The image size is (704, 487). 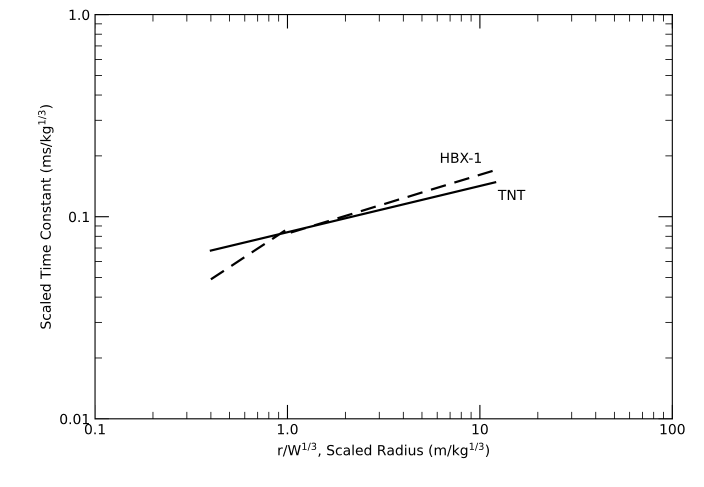 I want to click on series-label: TNT, so click(x=512, y=195).